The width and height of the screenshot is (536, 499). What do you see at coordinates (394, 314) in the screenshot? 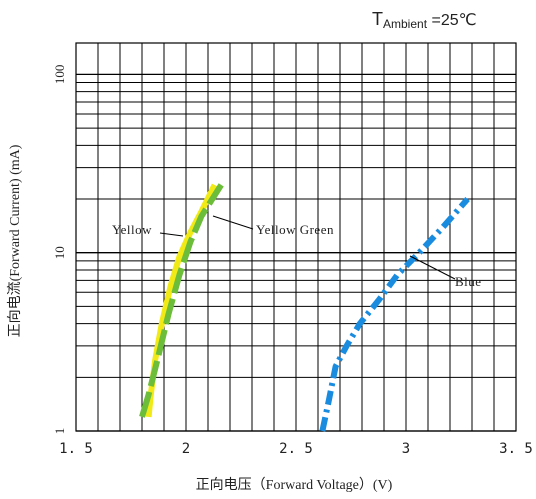
I see `series-line-blue` at bounding box center [394, 314].